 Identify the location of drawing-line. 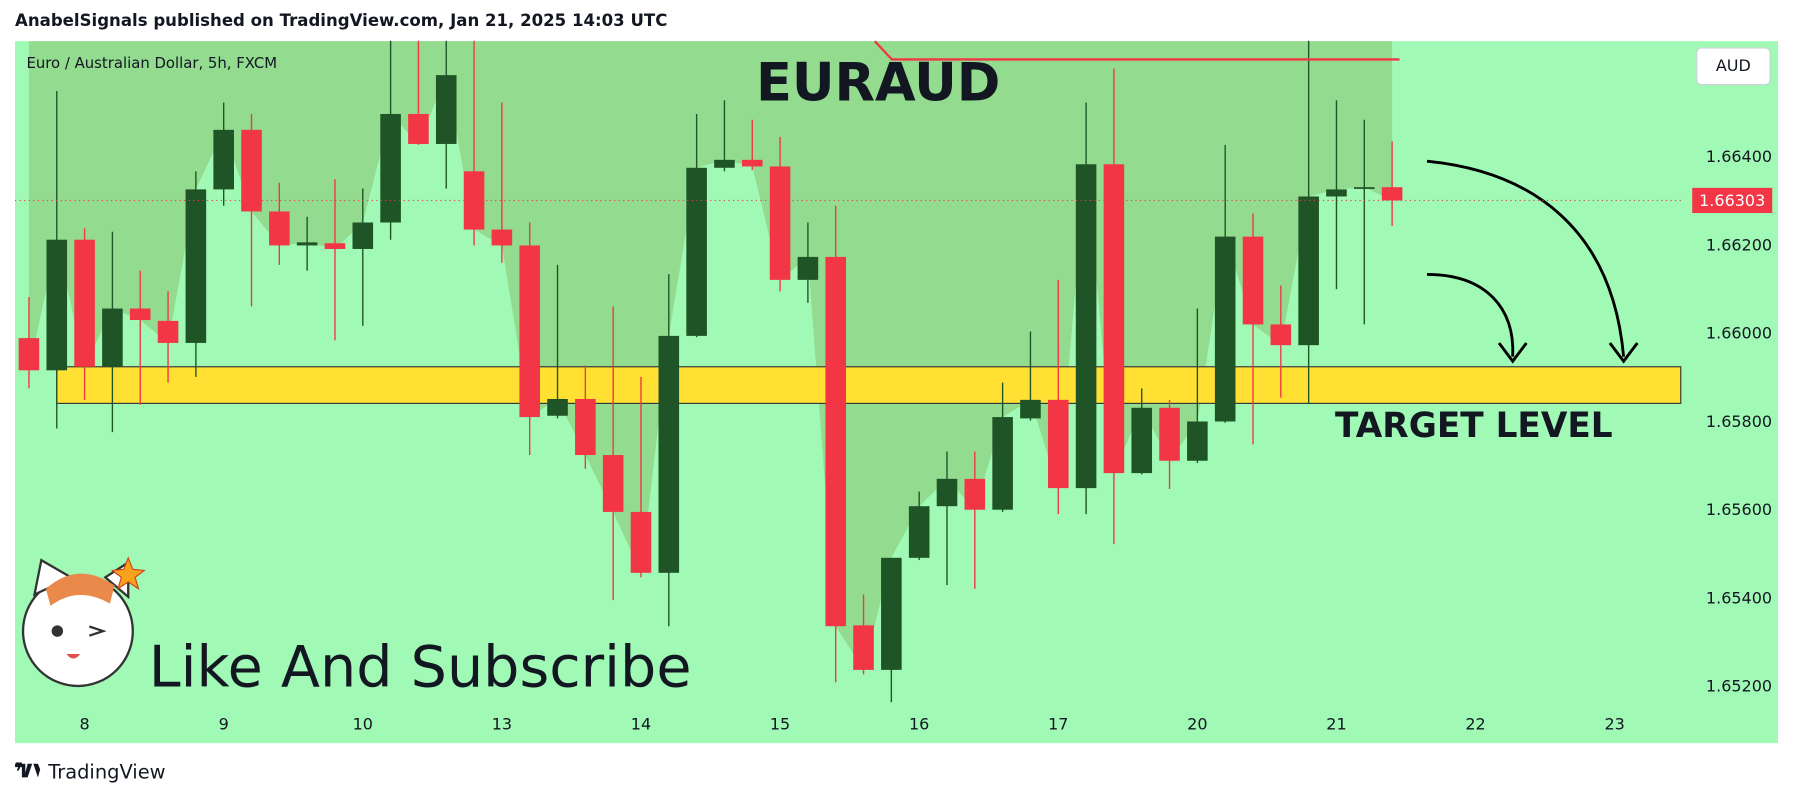
(1136, 50).